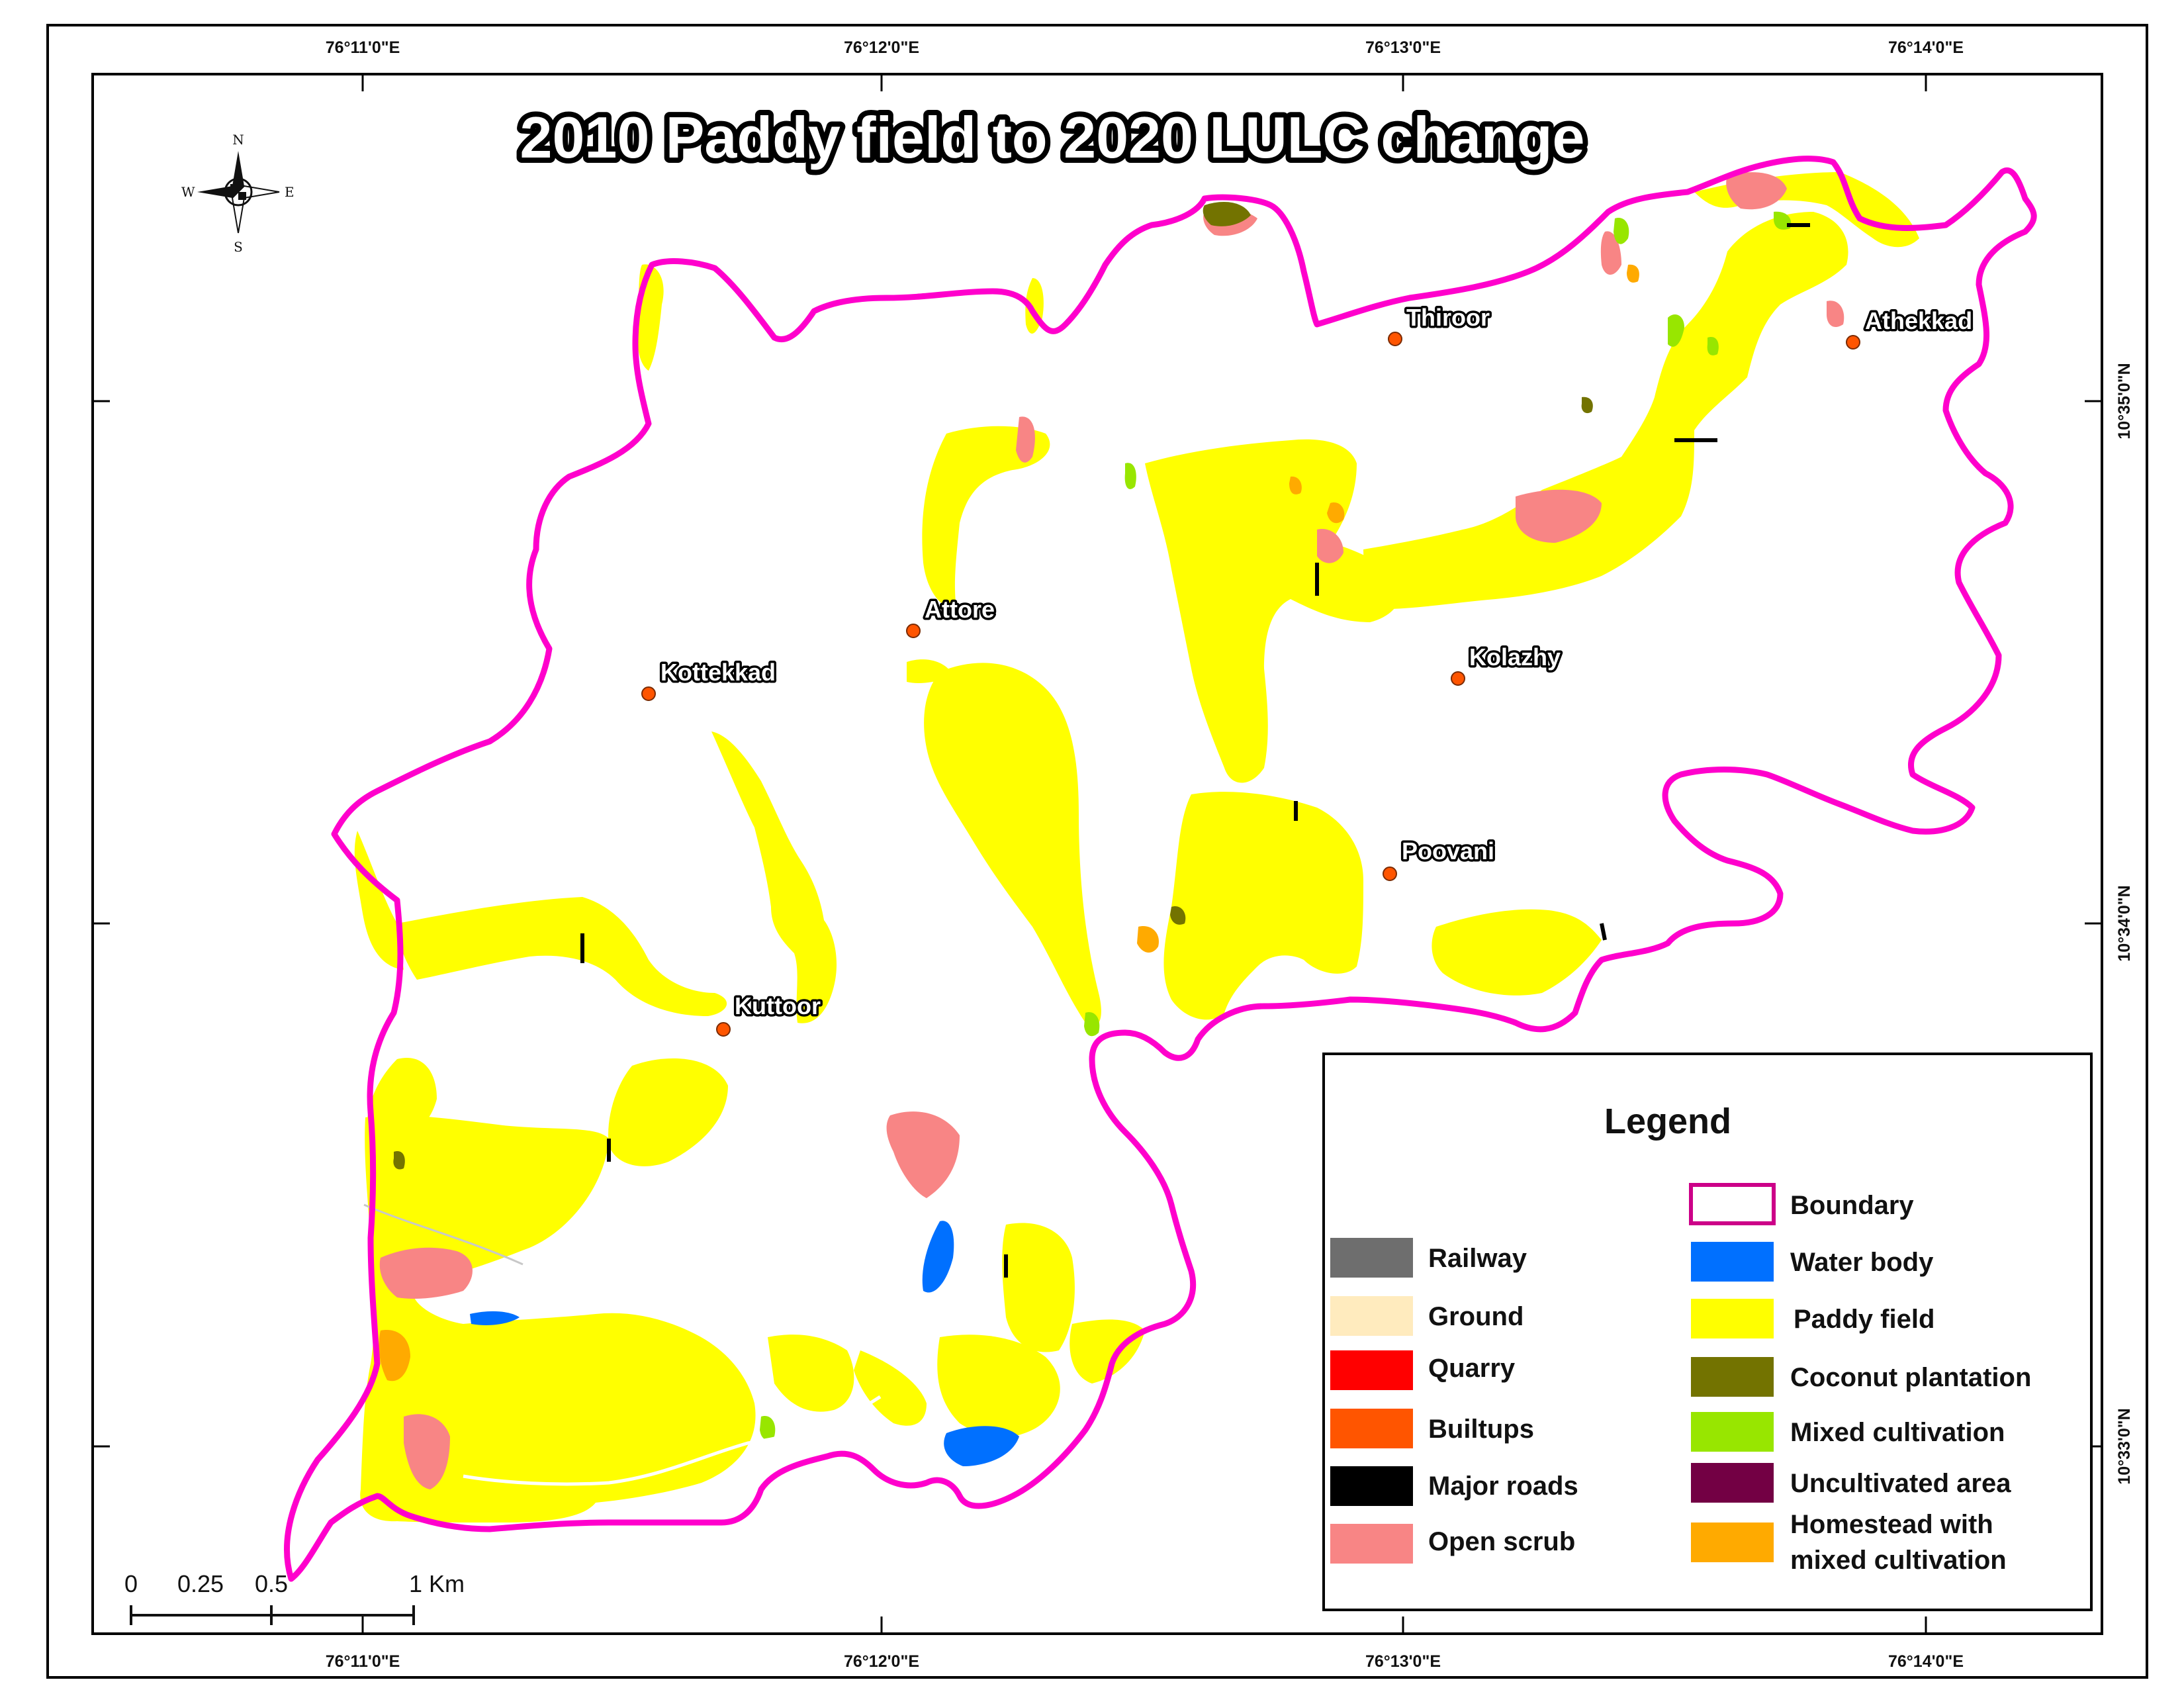  Describe the element at coordinates (1477, 1258) in the screenshot. I see `legend-label-railway: Railway` at that location.